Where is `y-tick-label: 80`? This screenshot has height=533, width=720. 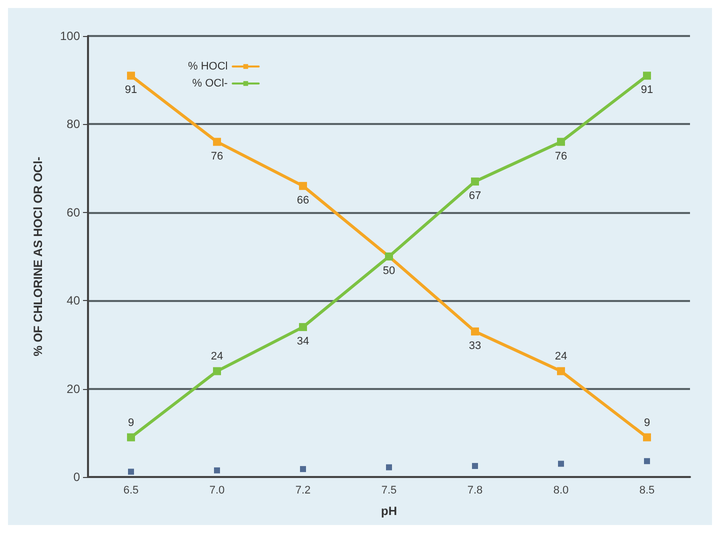
y-tick-label: 80 is located at coordinates (73, 124).